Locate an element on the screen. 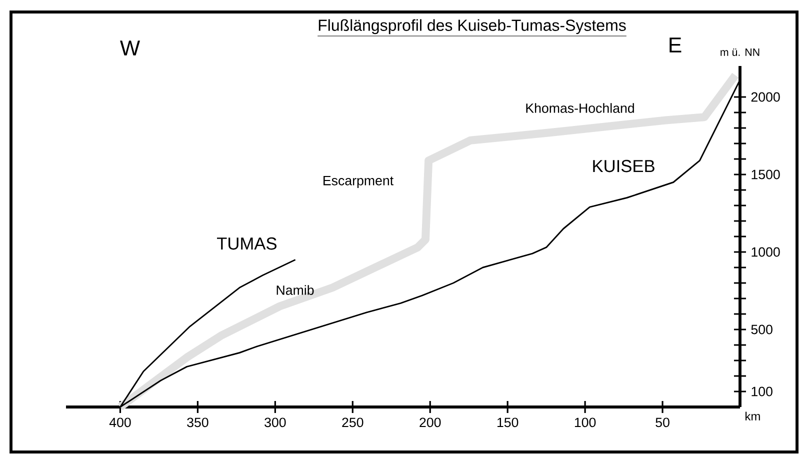 The width and height of the screenshot is (799, 464). y-axis-title: m ü. NN is located at coordinates (740, 52).